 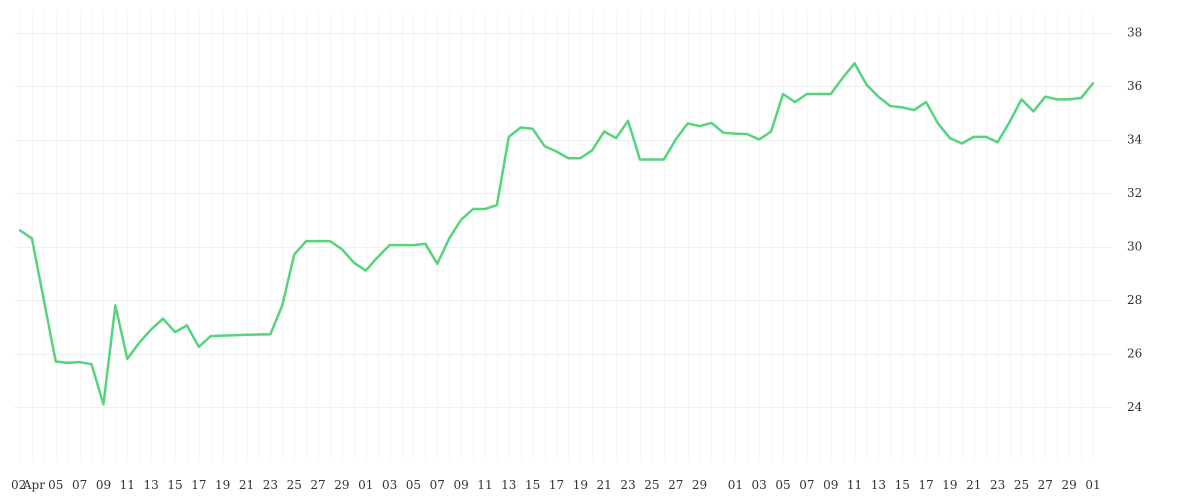 I want to click on y-tick-label-30: 30, so click(x=1134, y=247).